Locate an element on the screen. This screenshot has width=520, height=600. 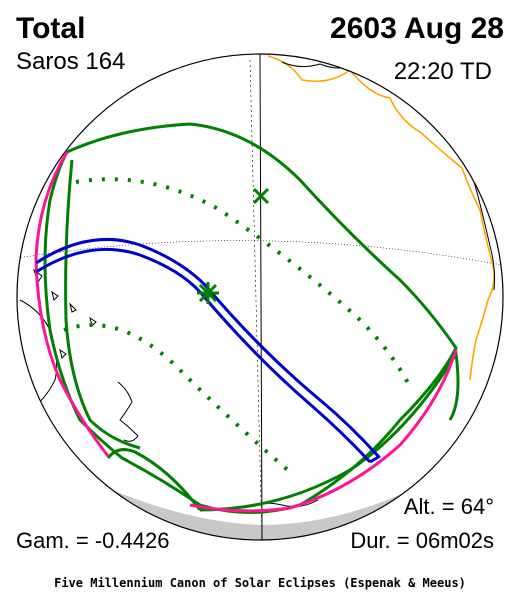
southern-limit-dotted is located at coordinates (177, 398).